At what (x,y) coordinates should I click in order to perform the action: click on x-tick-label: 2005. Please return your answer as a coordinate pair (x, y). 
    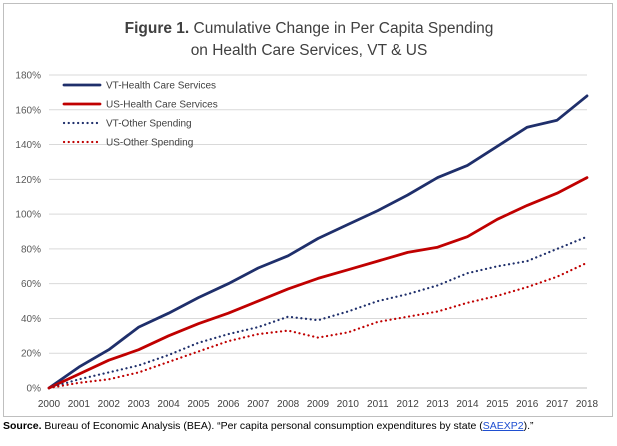
    Looking at the image, I should click on (198, 404).